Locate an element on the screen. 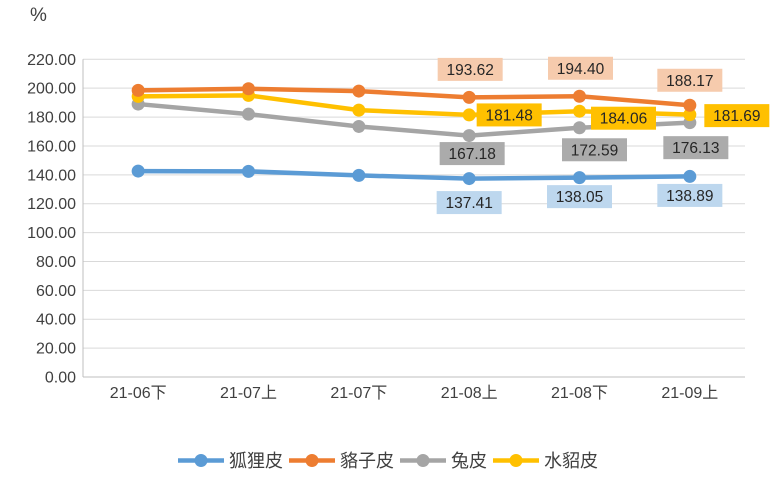 The image size is (776, 484). chart-legend: 狐狸皮 貉子皮 兔皮 水貂皮 is located at coordinates (388, 460).